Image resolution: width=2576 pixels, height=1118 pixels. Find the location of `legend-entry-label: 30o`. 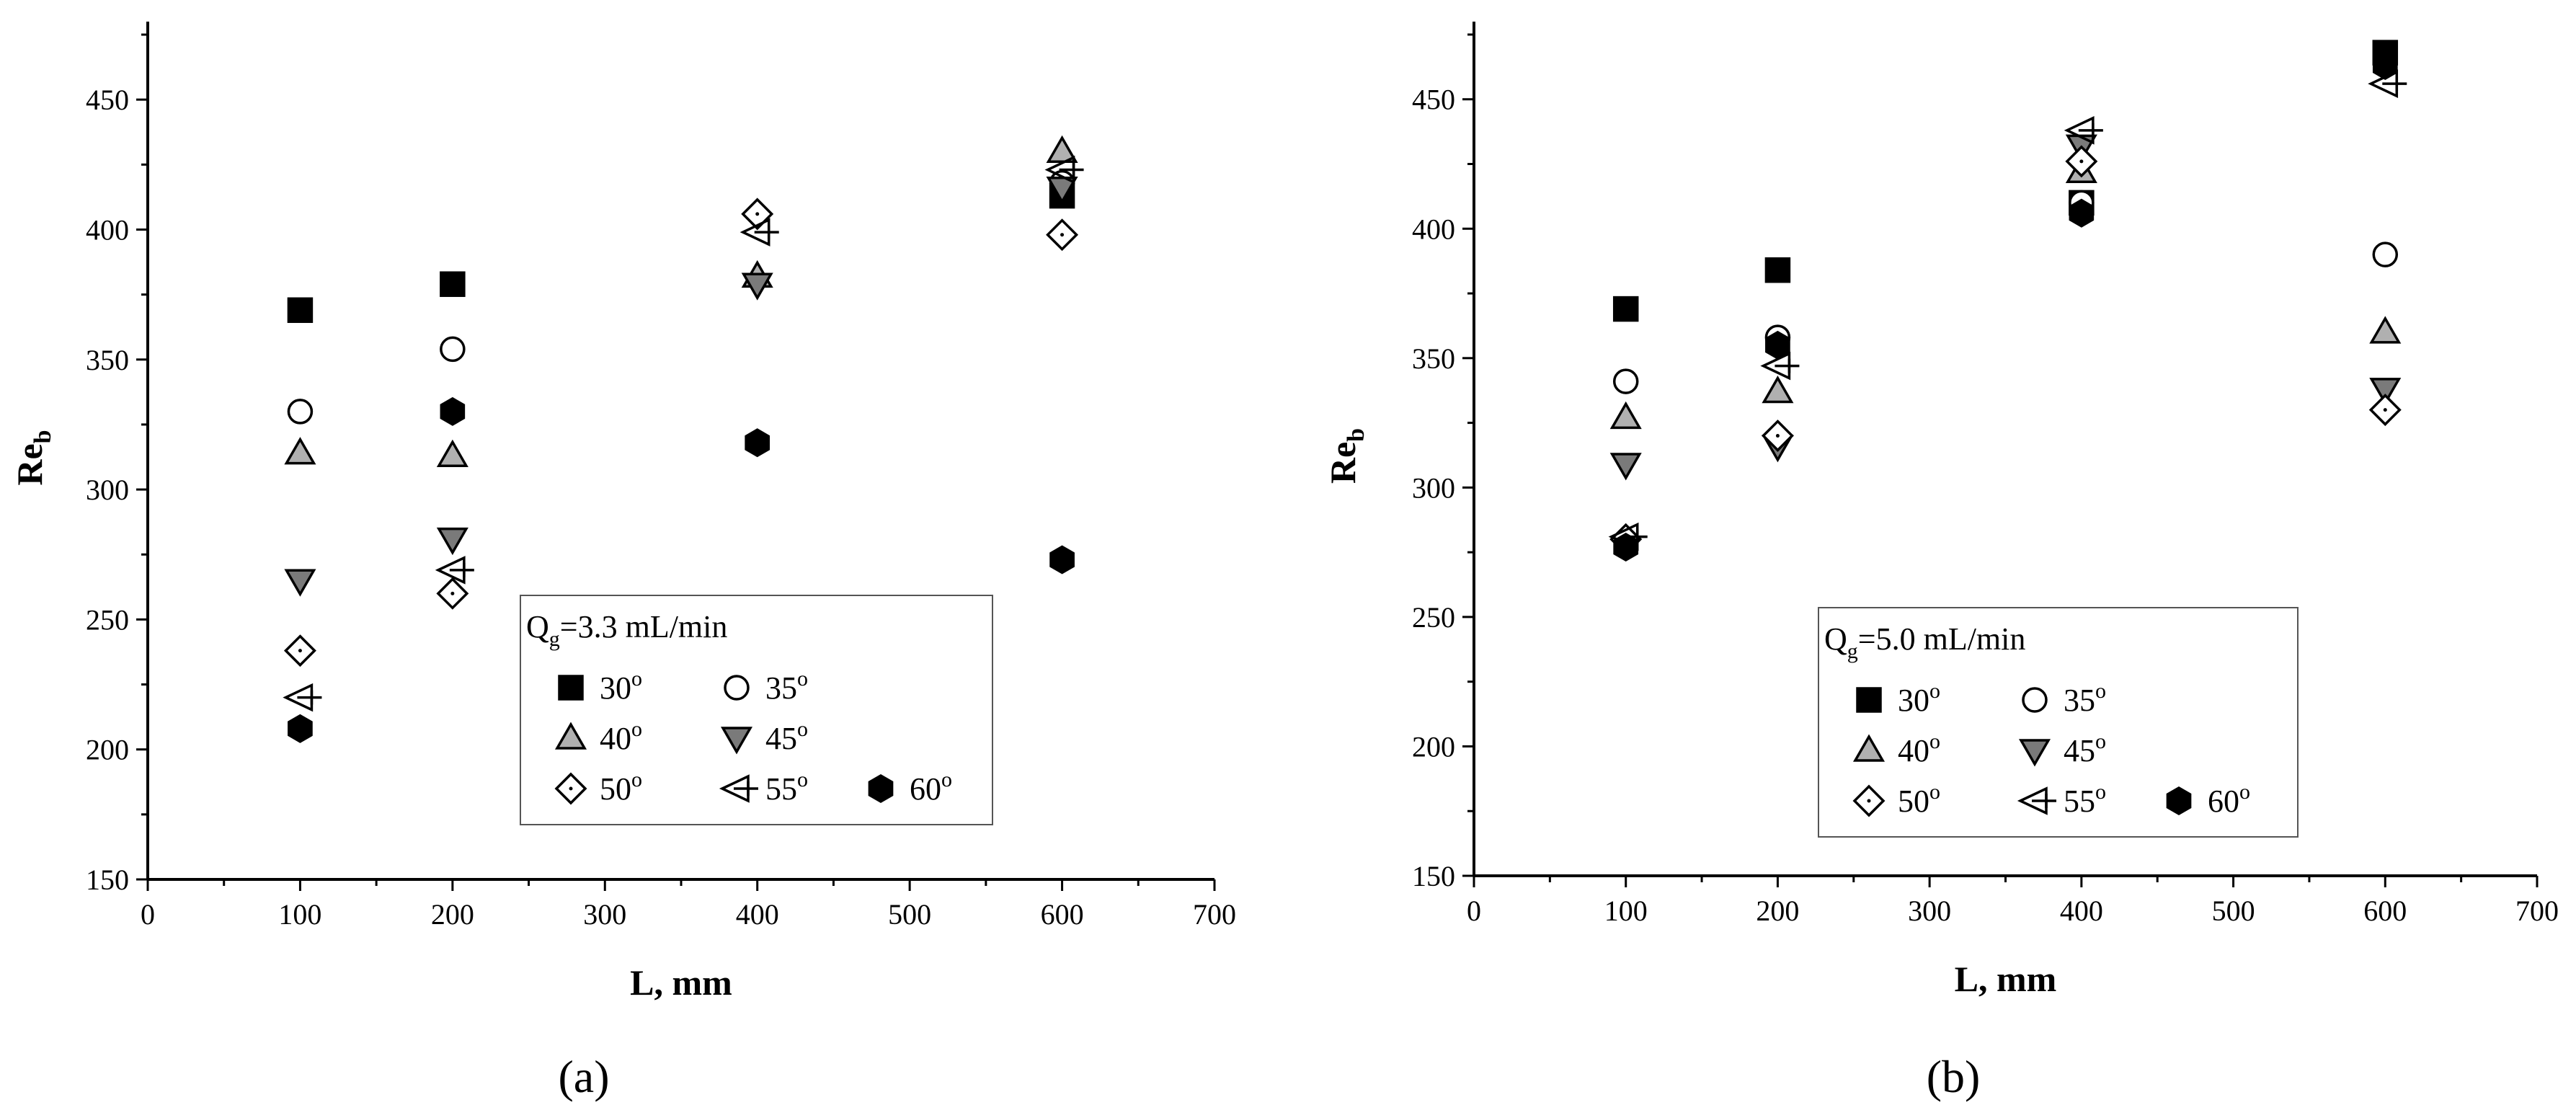

legend-entry-label: 30o is located at coordinates (621, 686).